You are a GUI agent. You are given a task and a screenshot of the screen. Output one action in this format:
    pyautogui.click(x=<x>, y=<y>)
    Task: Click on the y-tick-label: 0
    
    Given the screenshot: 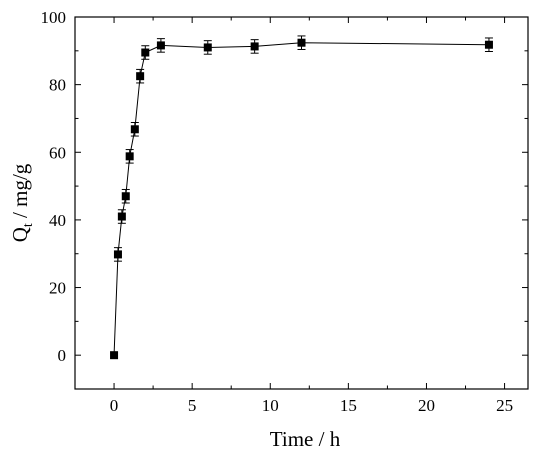 What is the action you would take?
    pyautogui.click(x=62, y=355)
    